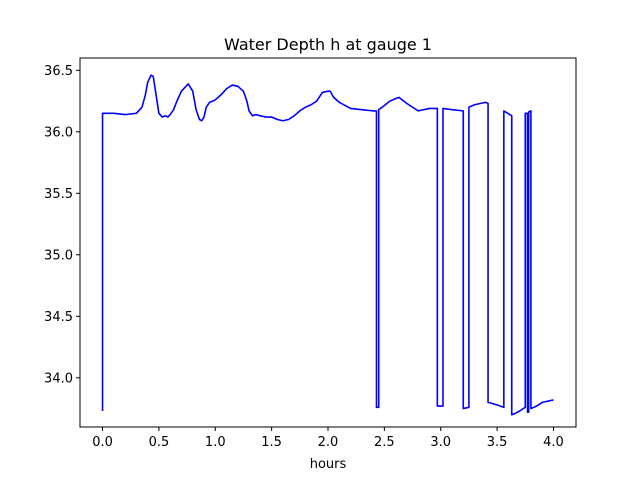 This screenshot has height=480, width=640. I want to click on y-tick-label: 34.0, so click(58, 378).